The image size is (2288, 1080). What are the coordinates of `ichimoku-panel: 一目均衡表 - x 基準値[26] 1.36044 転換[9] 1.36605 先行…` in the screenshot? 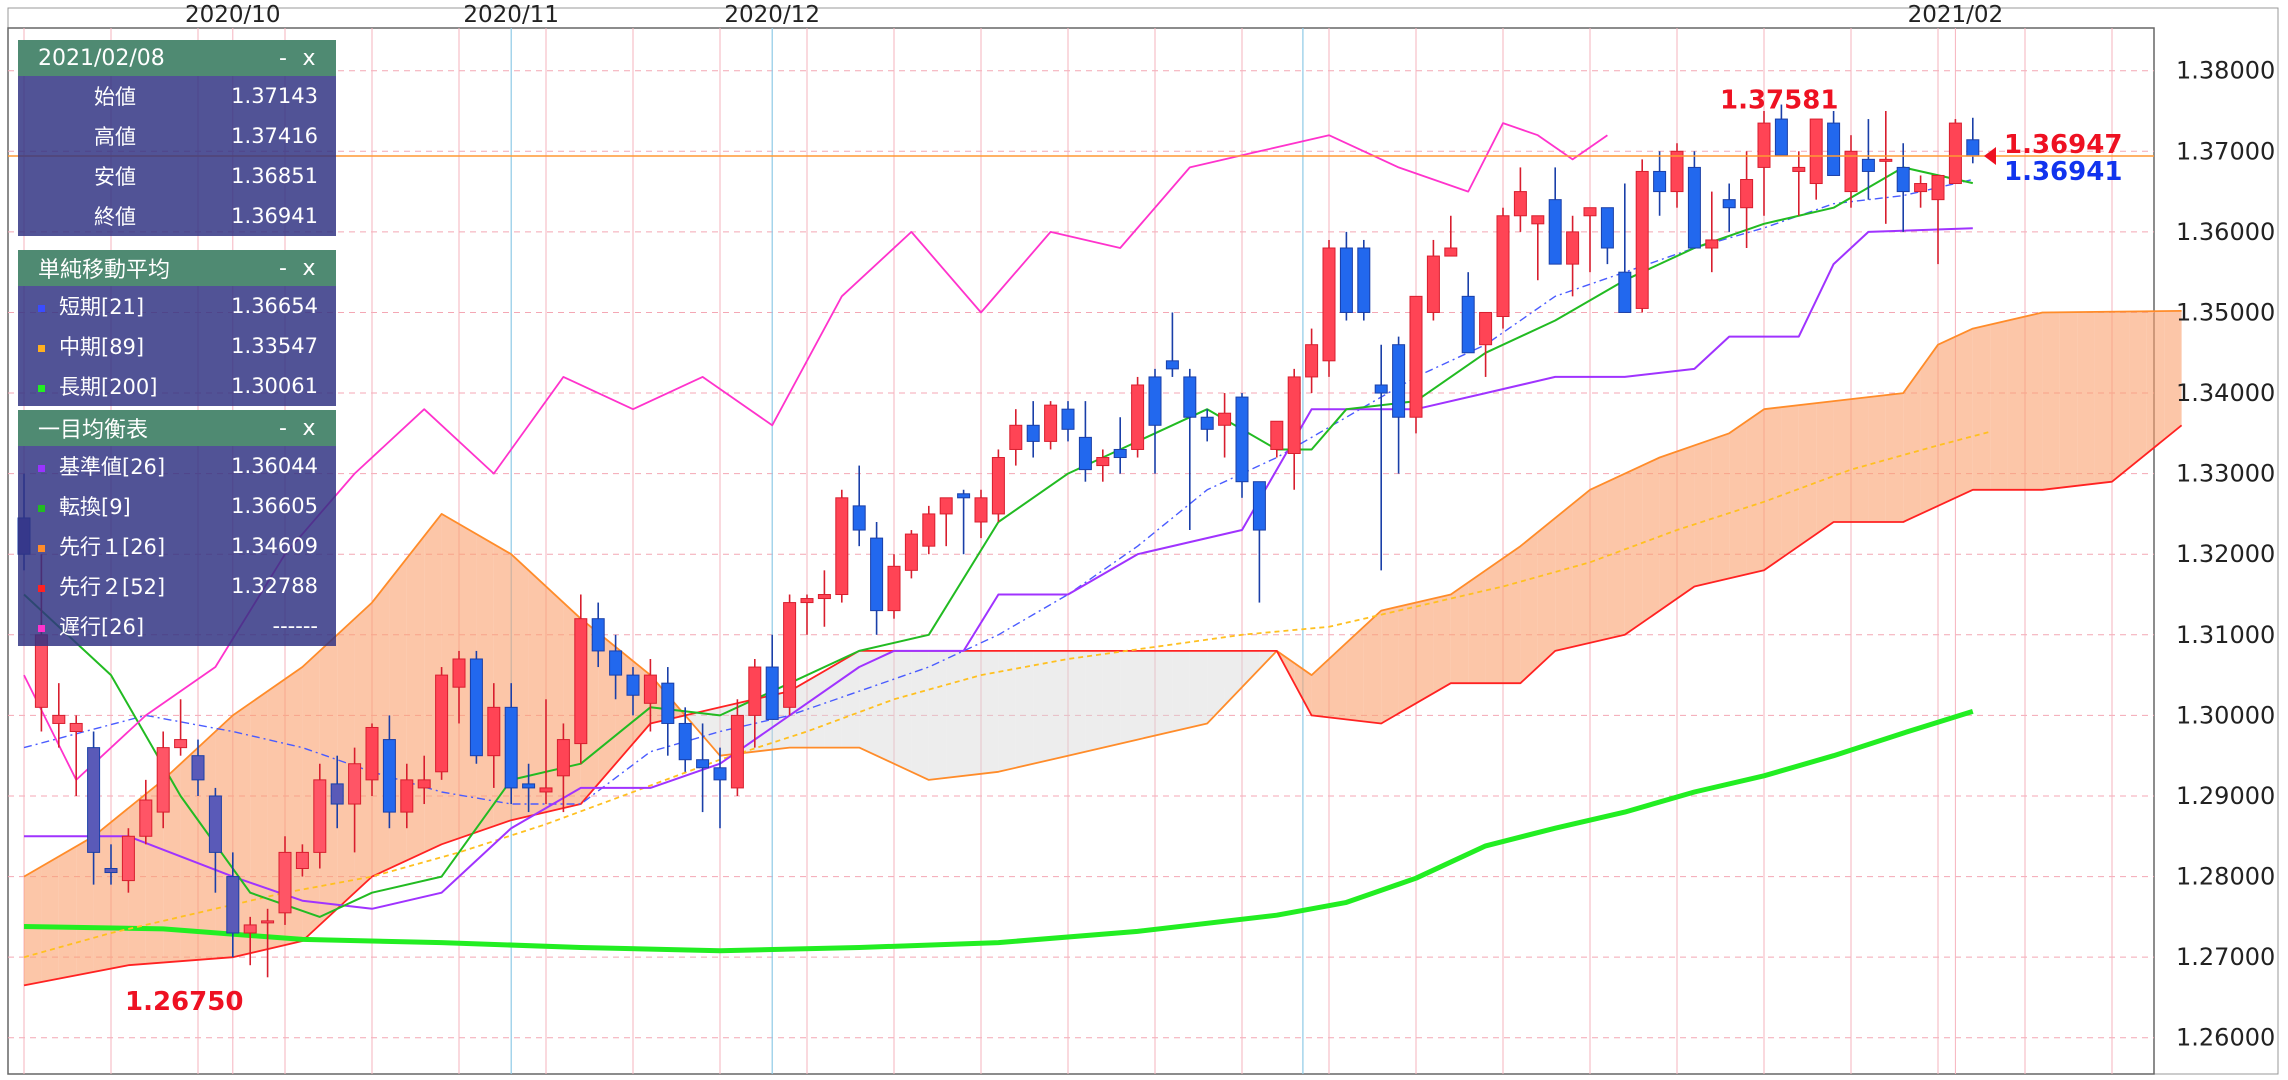 It's located at (177, 528).